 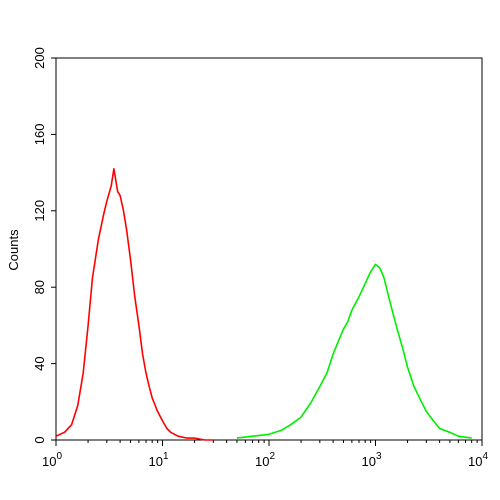 I want to click on y-tick-label: 200, so click(x=39, y=58).